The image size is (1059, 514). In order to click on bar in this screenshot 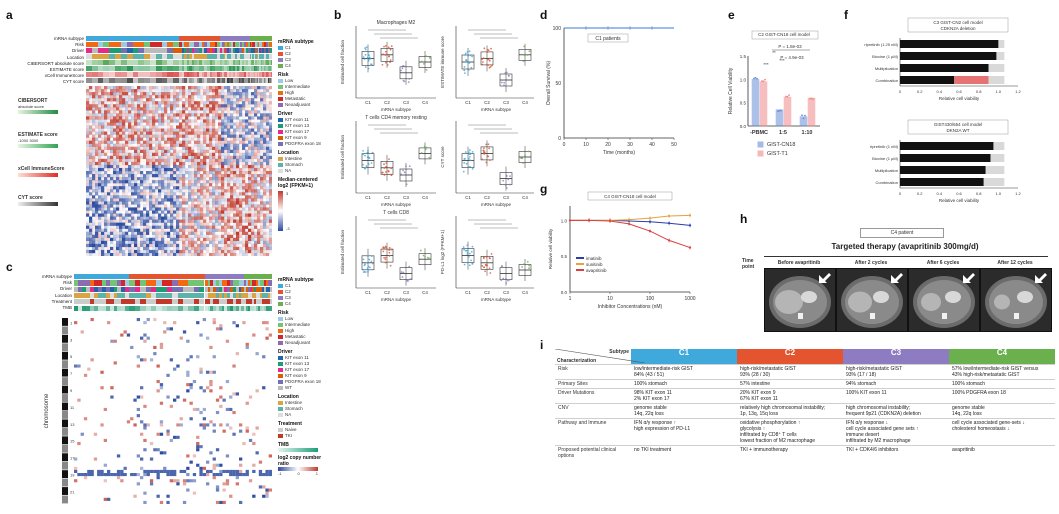, I will do `click(811, 112)`.